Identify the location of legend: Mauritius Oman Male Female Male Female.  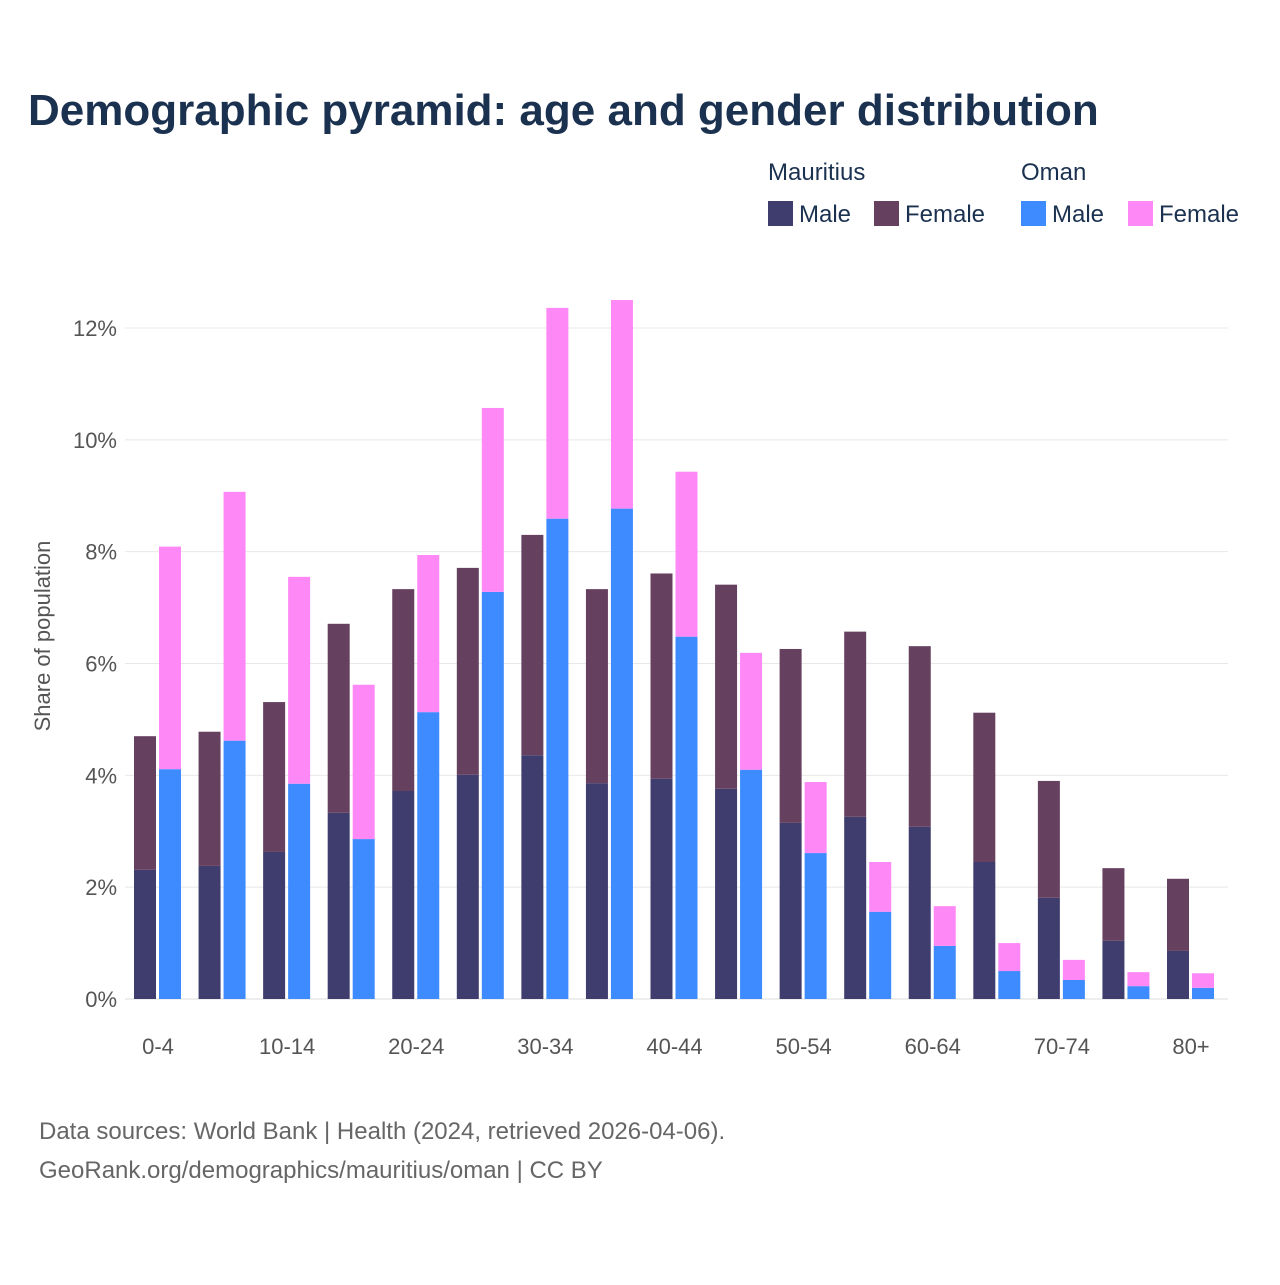
(1003, 193).